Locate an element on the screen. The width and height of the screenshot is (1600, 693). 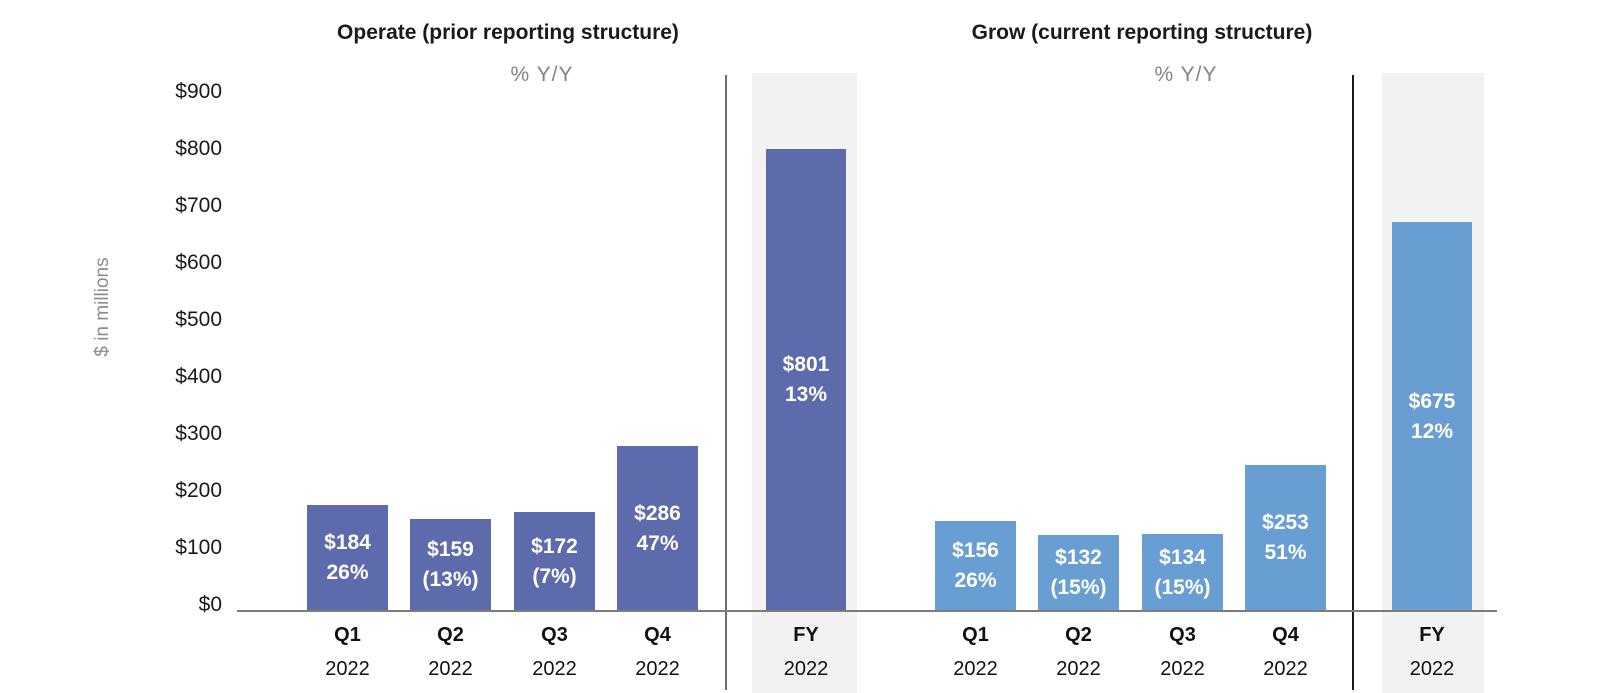
bar-value-label: $172 (7%) is located at coordinates (554, 561).